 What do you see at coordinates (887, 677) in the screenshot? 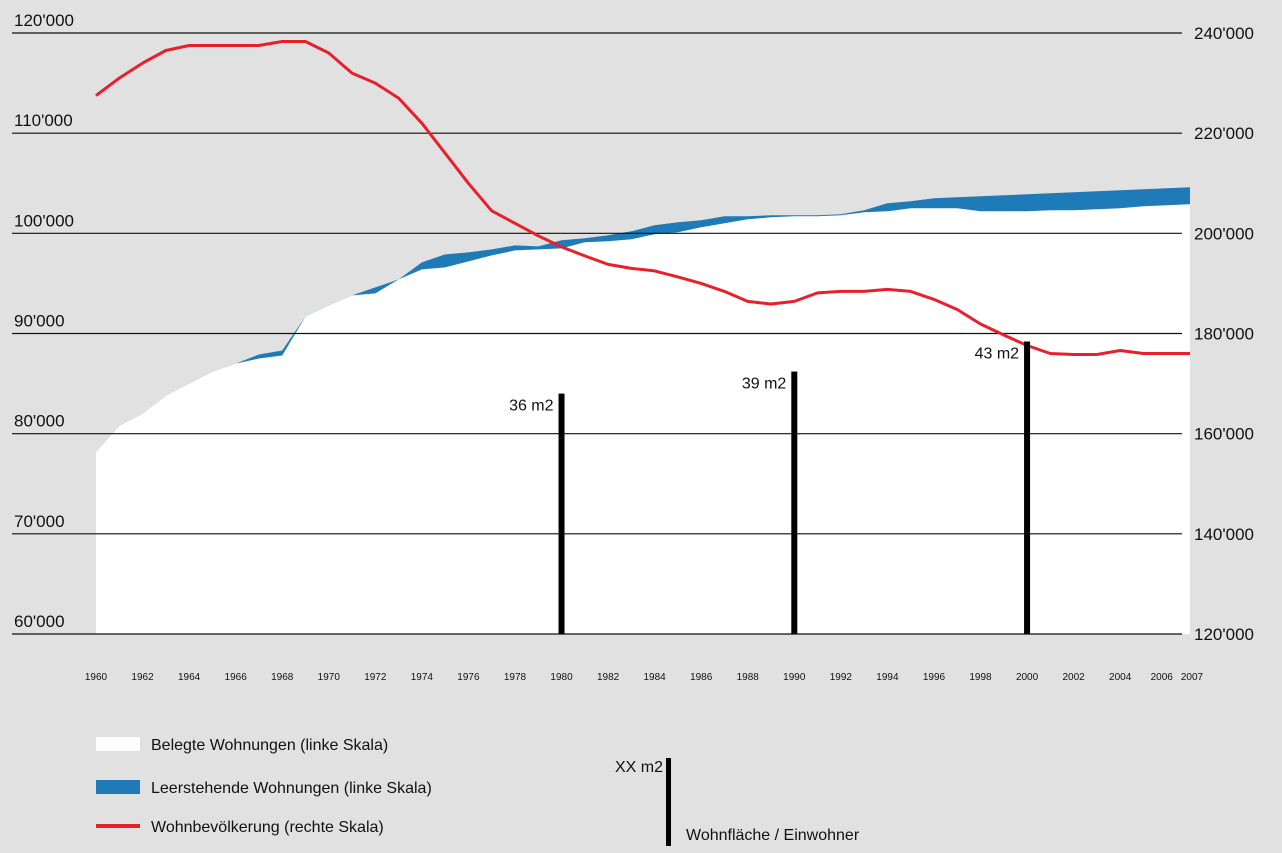
I see `x-axis-tick-label: 1994` at bounding box center [887, 677].